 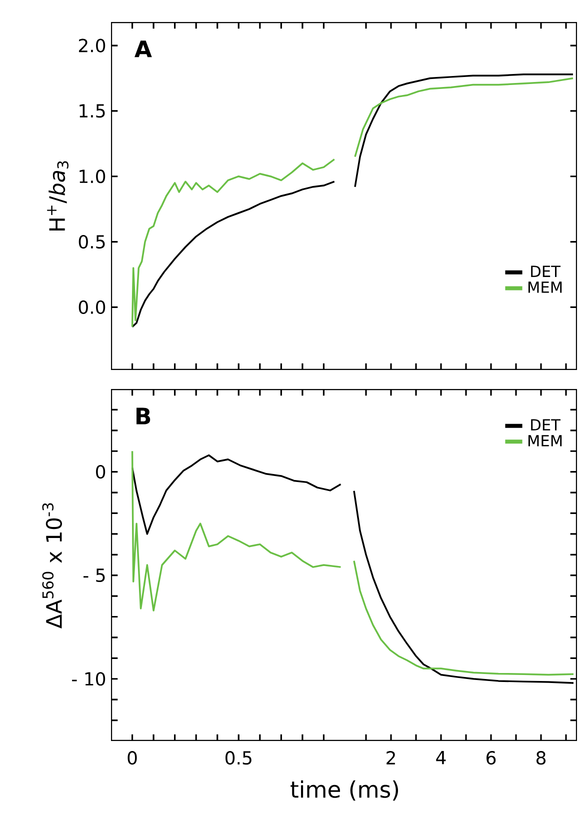 What do you see at coordinates (92, 307) in the screenshot?
I see `y-tick-label: 0.0` at bounding box center [92, 307].